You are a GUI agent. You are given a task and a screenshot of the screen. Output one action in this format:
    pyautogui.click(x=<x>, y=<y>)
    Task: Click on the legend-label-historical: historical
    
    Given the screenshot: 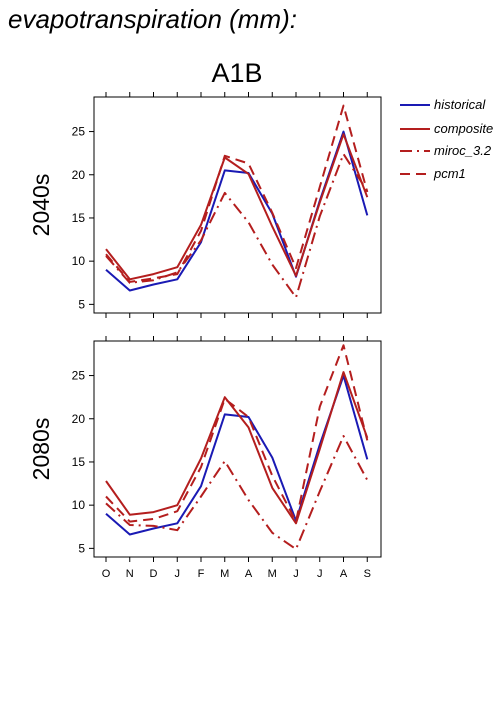 What is the action you would take?
    pyautogui.click(x=460, y=104)
    